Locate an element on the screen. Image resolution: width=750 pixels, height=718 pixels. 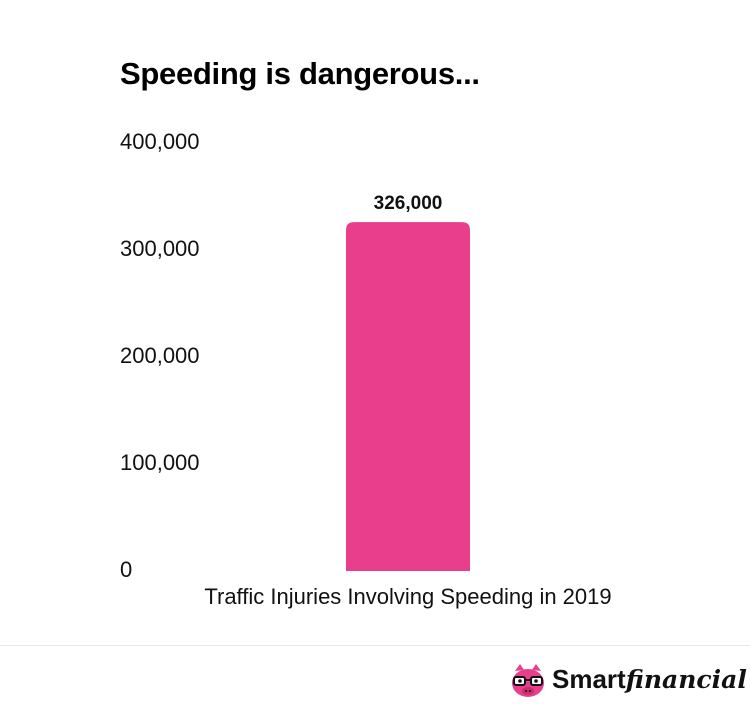
bar-value-label: 326,000 is located at coordinates (408, 203).